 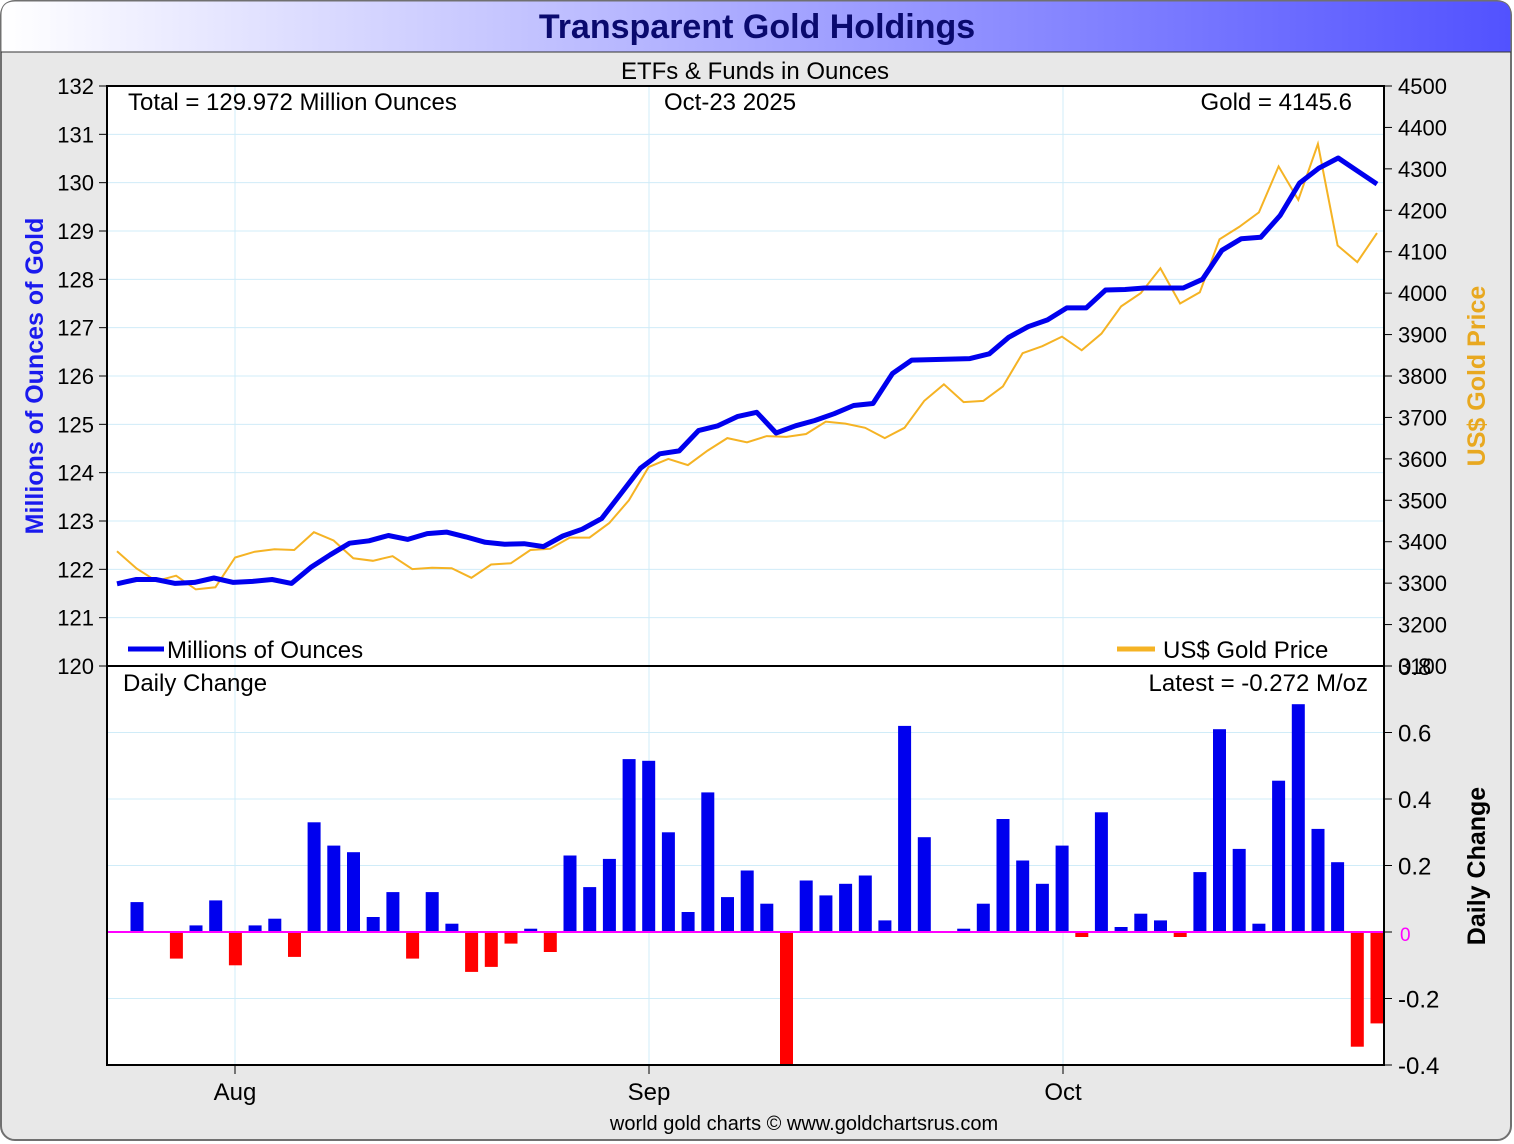 I want to click on left-tick-label: 121, so click(x=75, y=618).